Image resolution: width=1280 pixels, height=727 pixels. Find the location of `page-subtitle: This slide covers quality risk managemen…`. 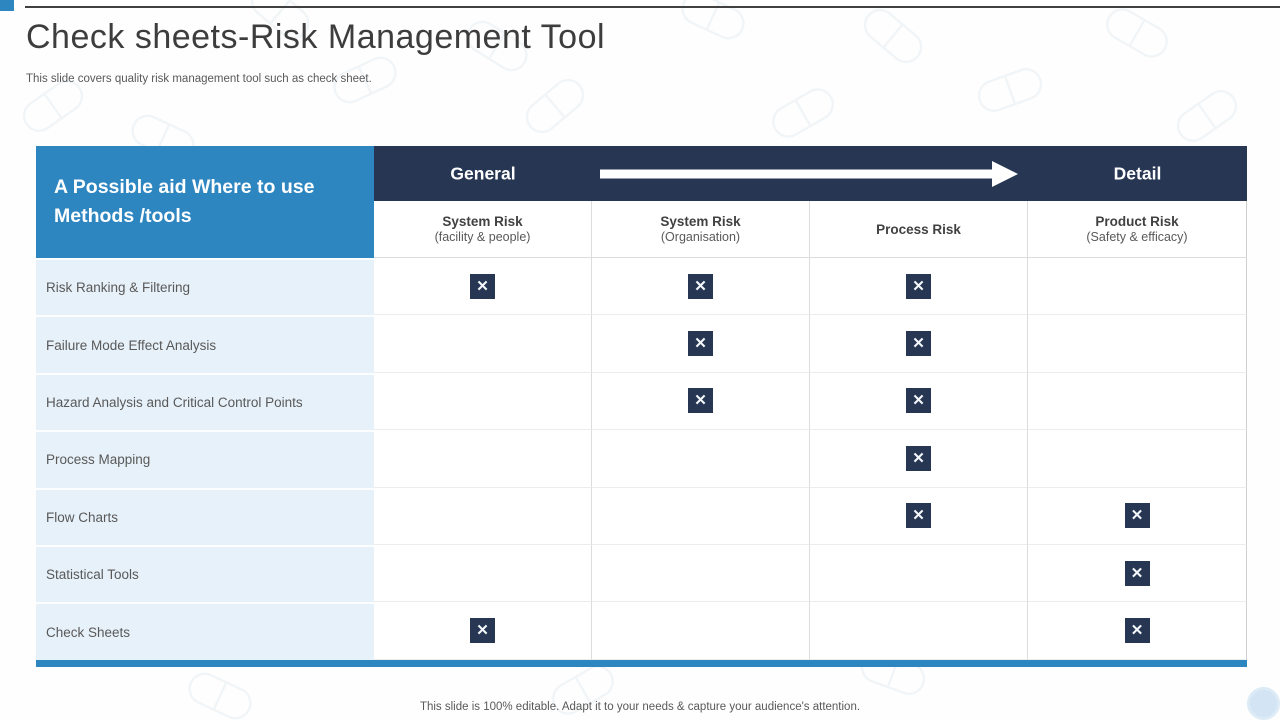

page-subtitle: This slide covers quality risk managemen… is located at coordinates (199, 79).